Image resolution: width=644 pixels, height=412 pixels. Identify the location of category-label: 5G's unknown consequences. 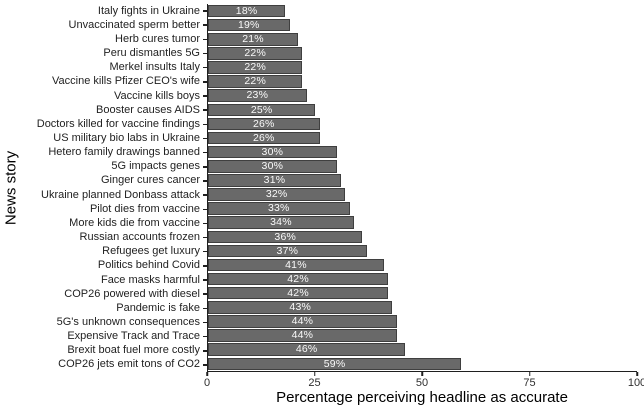
(128, 322).